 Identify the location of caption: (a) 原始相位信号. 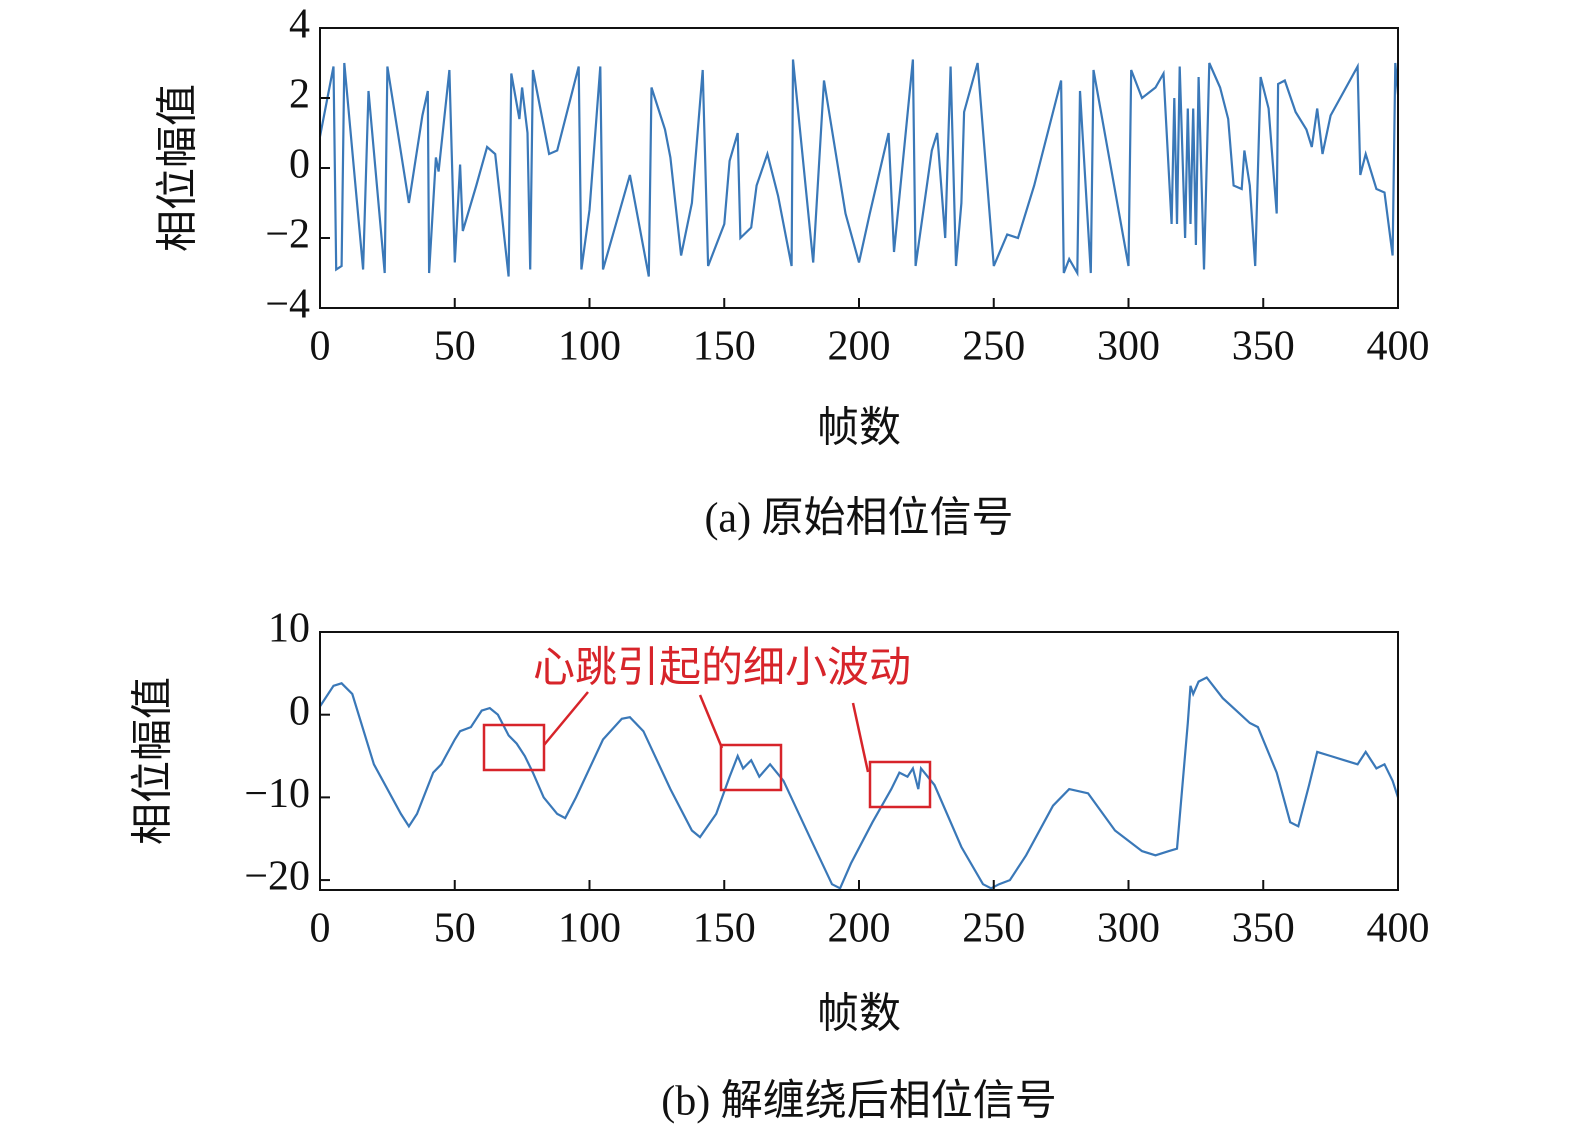
(858, 518).